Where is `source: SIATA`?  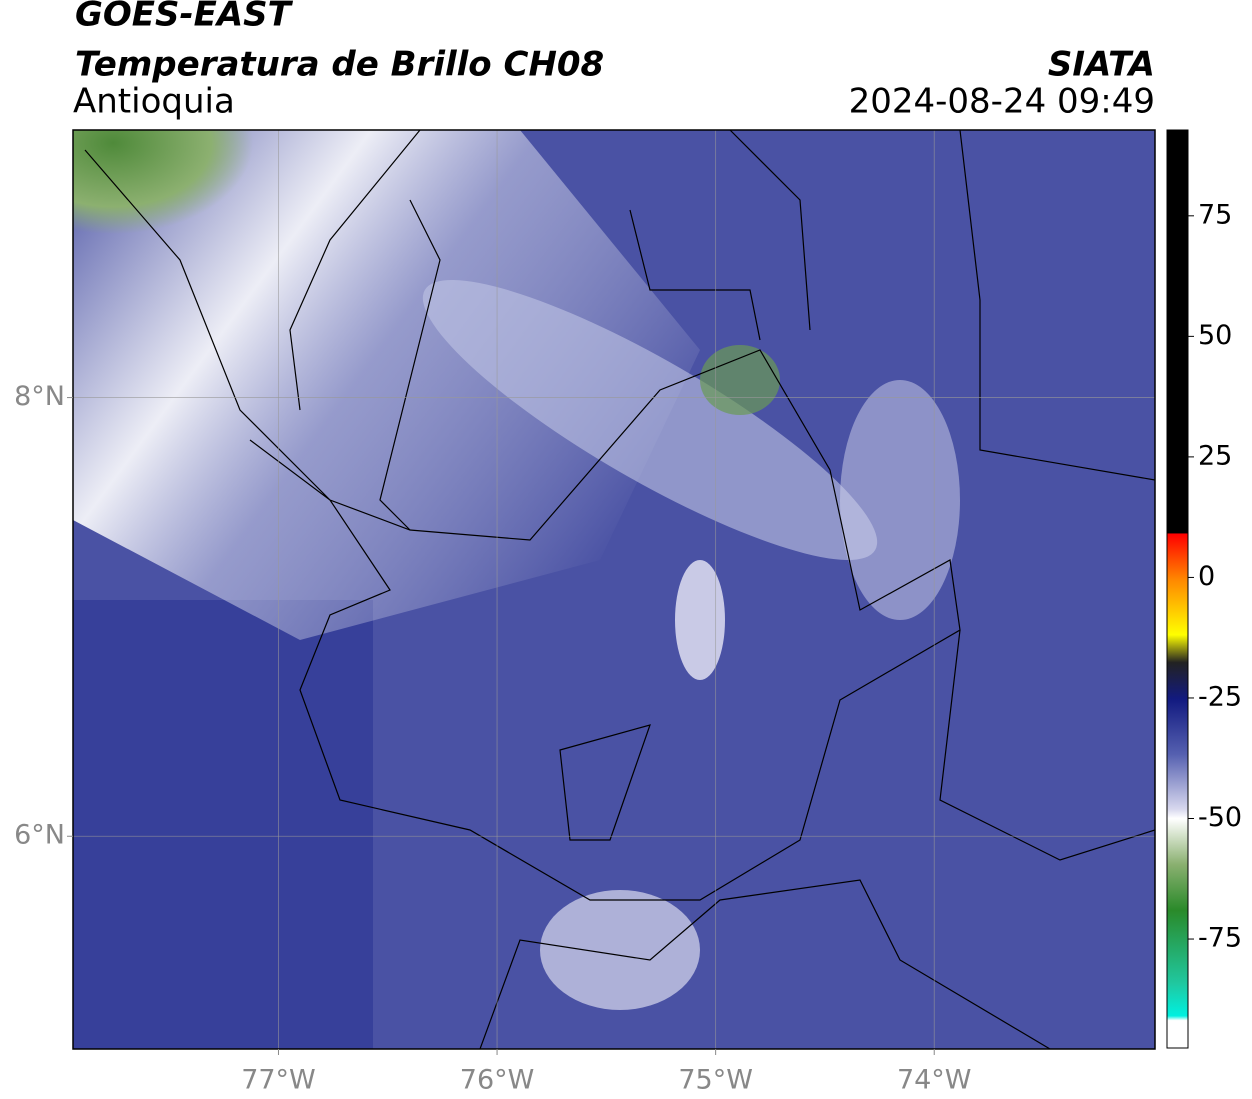
source: SIATA is located at coordinates (1101, 65).